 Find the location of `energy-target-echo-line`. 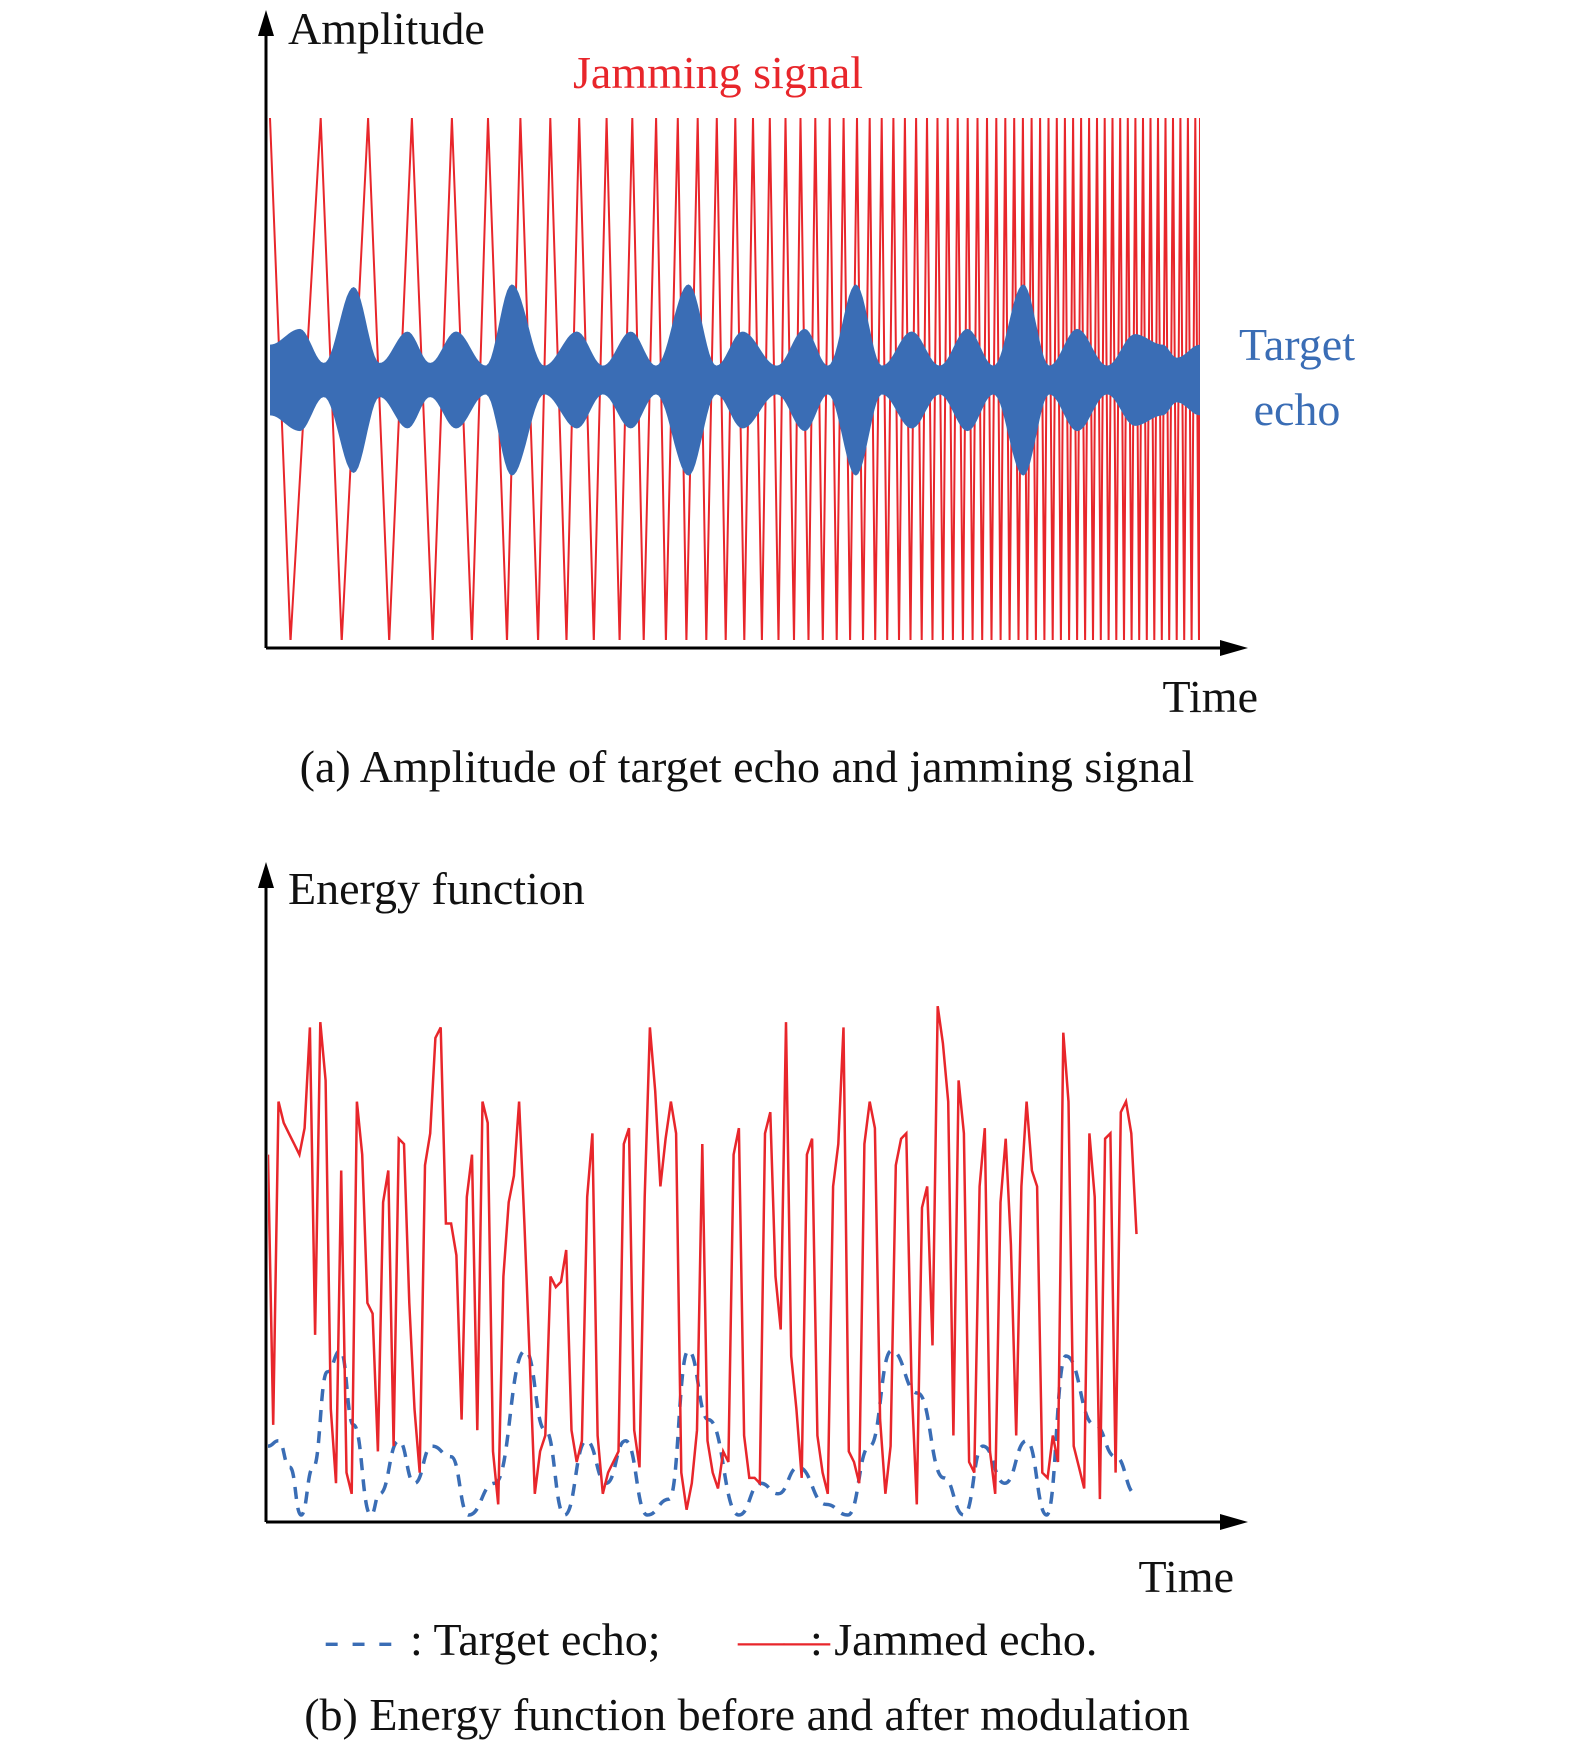

energy-target-echo-line is located at coordinates (702, 1432).